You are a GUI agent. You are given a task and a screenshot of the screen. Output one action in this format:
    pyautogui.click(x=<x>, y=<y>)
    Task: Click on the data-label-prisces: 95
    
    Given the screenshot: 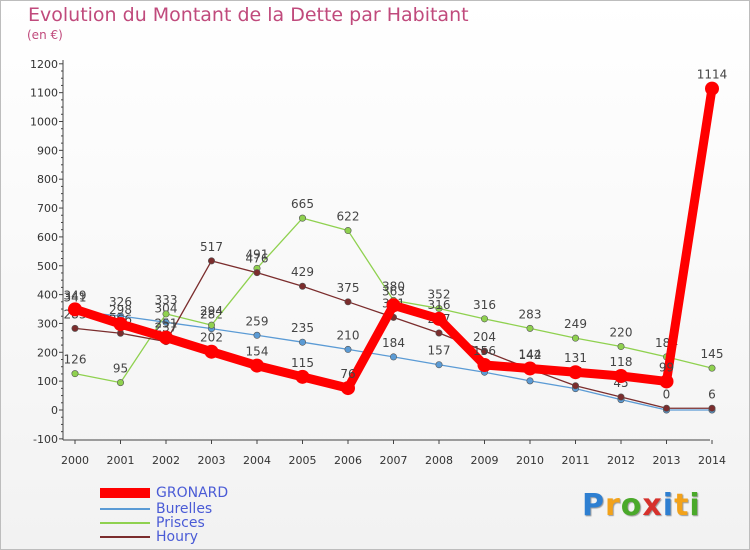 What is the action you would take?
    pyautogui.click(x=120, y=369)
    